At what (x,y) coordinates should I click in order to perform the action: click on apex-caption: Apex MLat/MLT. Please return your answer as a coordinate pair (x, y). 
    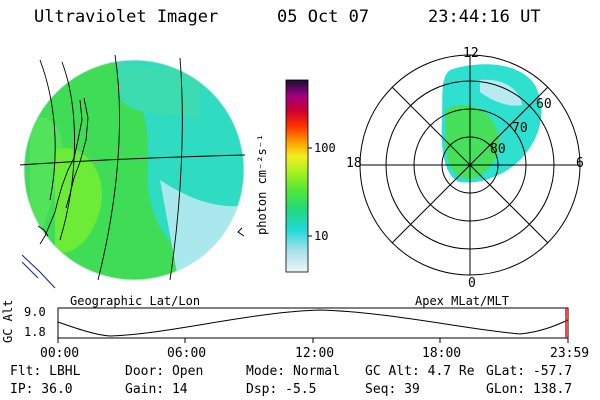
    Looking at the image, I should click on (462, 301).